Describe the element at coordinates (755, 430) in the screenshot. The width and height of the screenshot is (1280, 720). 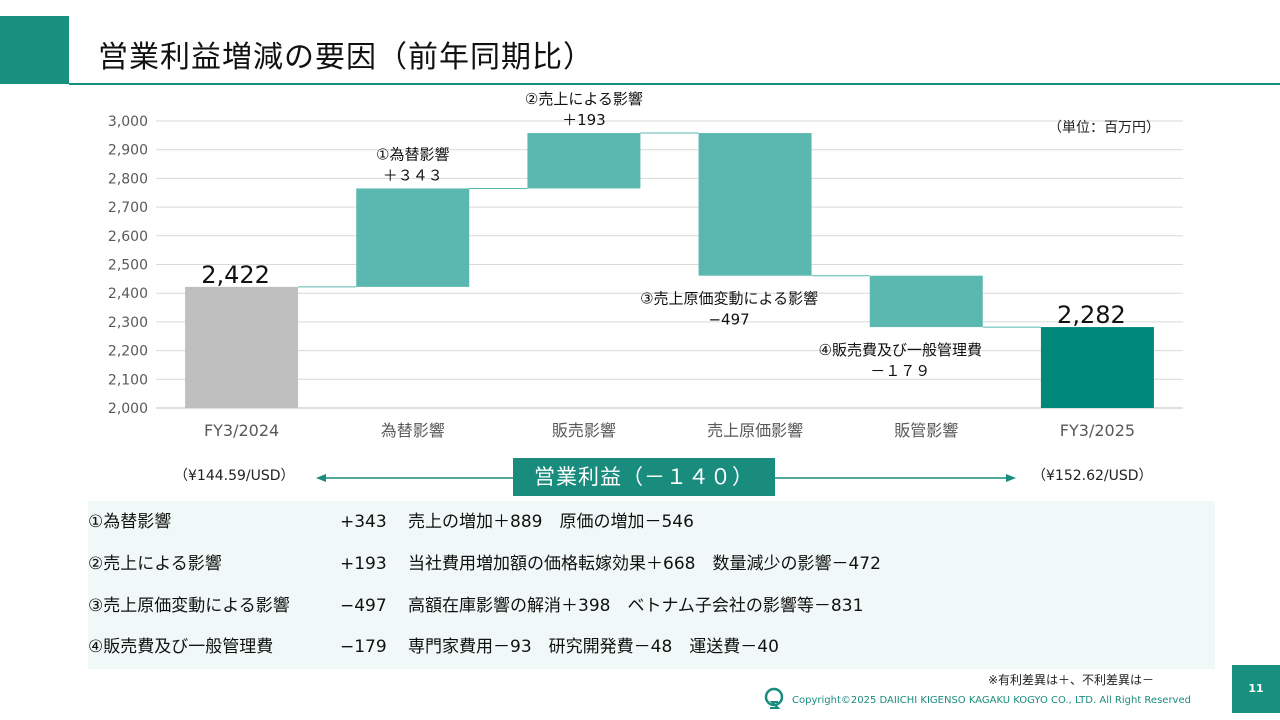
I see `x-tick-label: 売上原価影響` at that location.